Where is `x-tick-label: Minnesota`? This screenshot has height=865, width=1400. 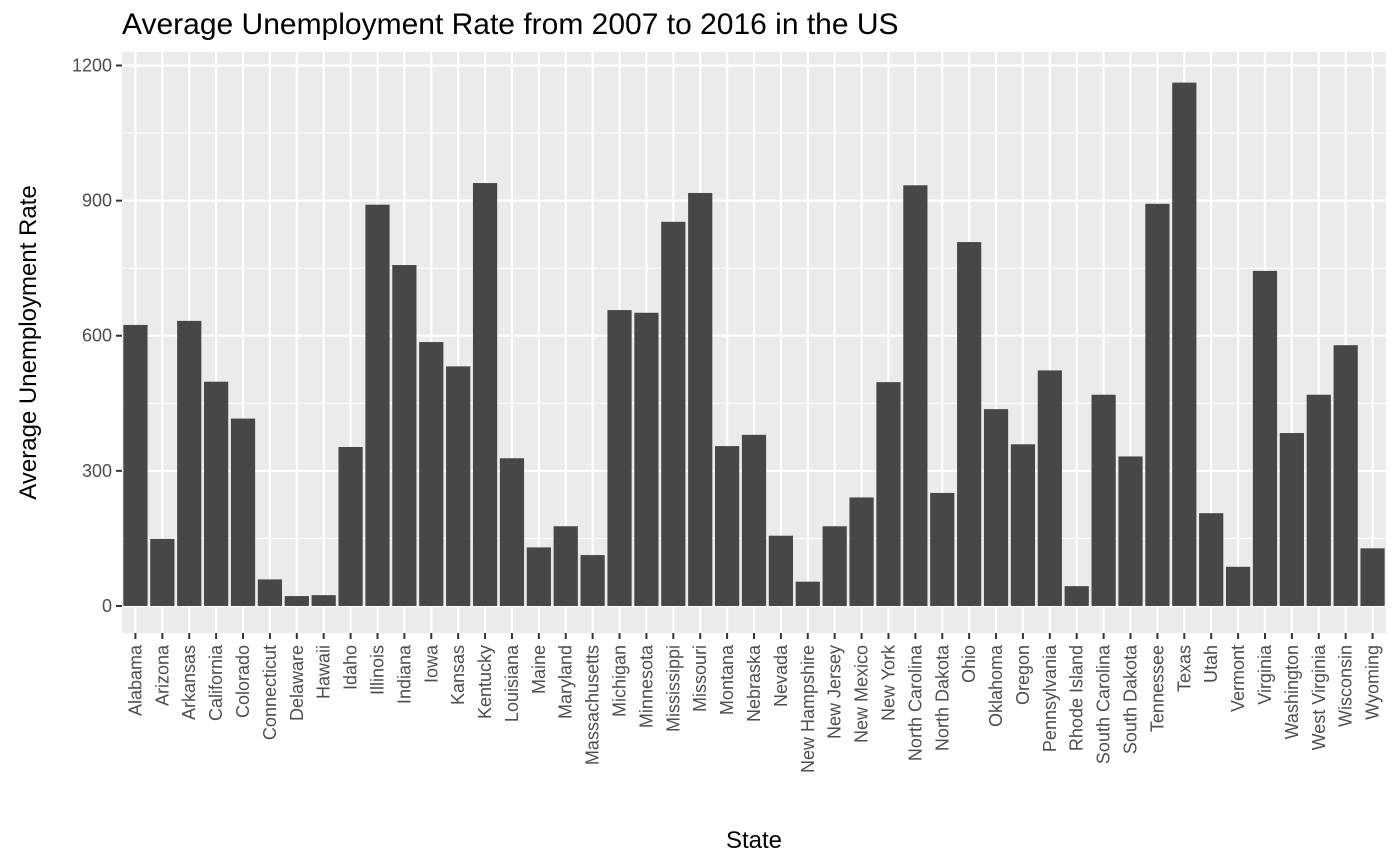
x-tick-label: Minnesota is located at coordinates (646, 686).